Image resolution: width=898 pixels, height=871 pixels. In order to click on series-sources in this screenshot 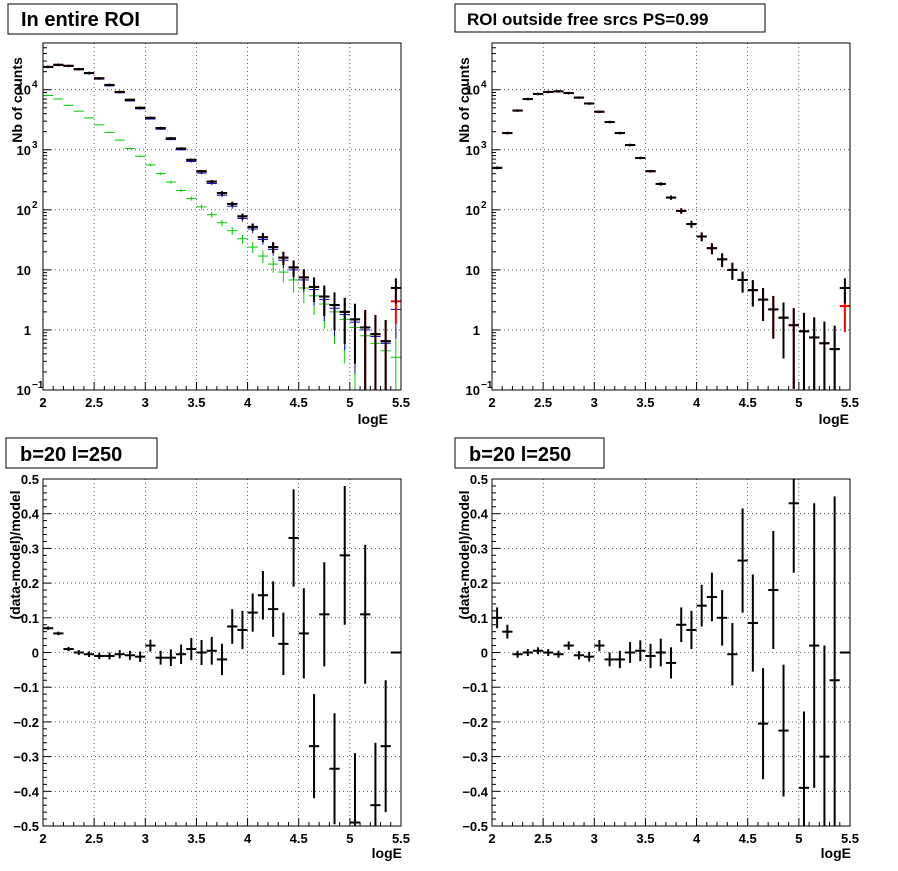, I will do `click(222, 242)`.